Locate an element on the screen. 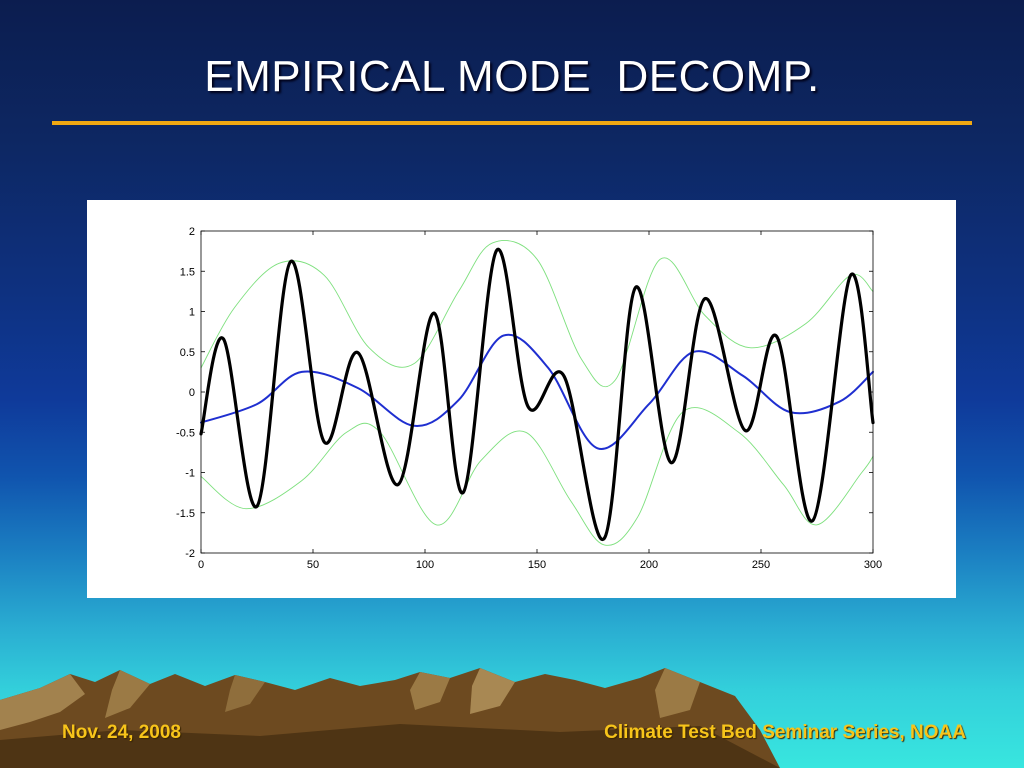 The image size is (1024, 768). x-tick-label: 50 is located at coordinates (313, 565).